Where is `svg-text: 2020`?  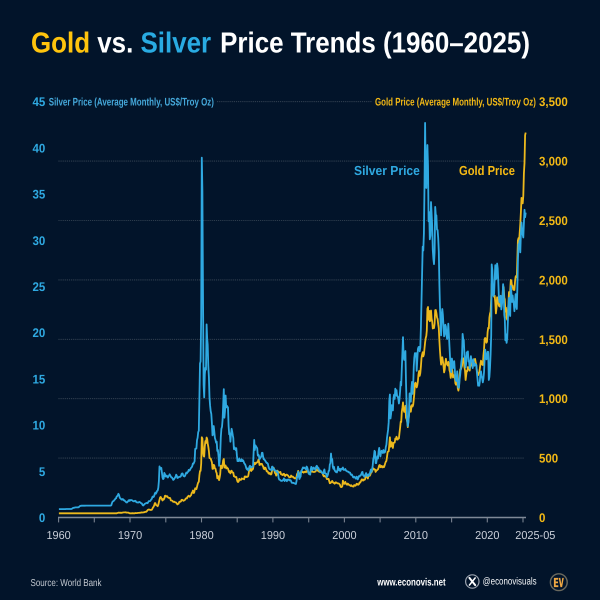
svg-text: 2020 is located at coordinates (487, 536).